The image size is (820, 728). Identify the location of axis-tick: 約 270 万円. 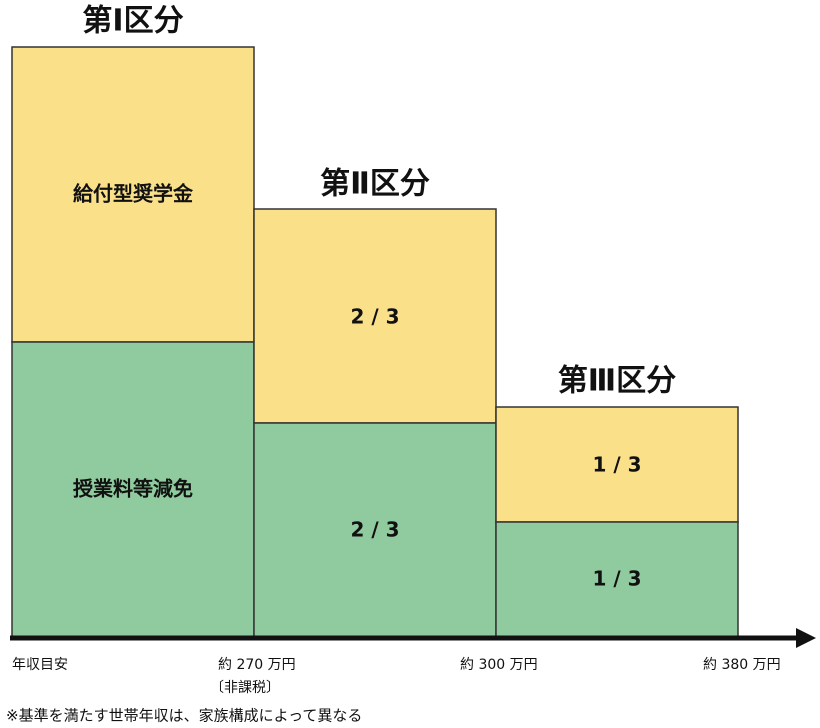
(257, 665).